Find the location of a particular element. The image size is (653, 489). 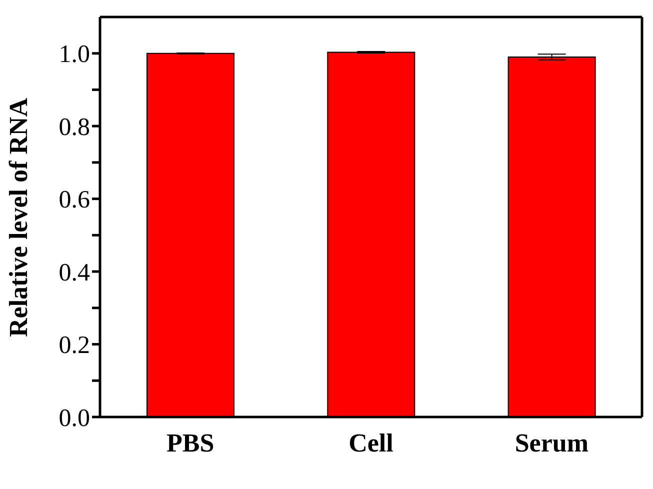

y-tick-label: 0.6 is located at coordinates (74, 200).